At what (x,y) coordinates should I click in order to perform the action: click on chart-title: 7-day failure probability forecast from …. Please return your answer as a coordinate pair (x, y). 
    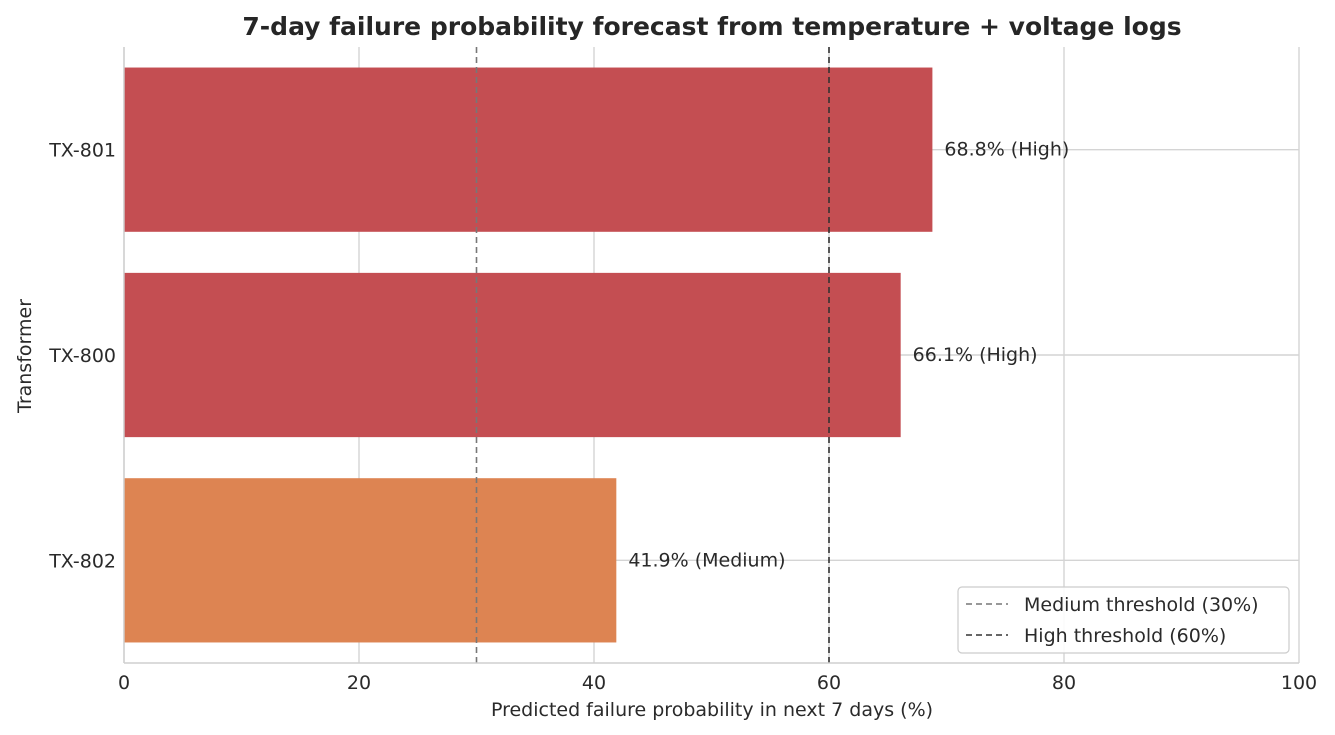
    Looking at the image, I should click on (711, 26).